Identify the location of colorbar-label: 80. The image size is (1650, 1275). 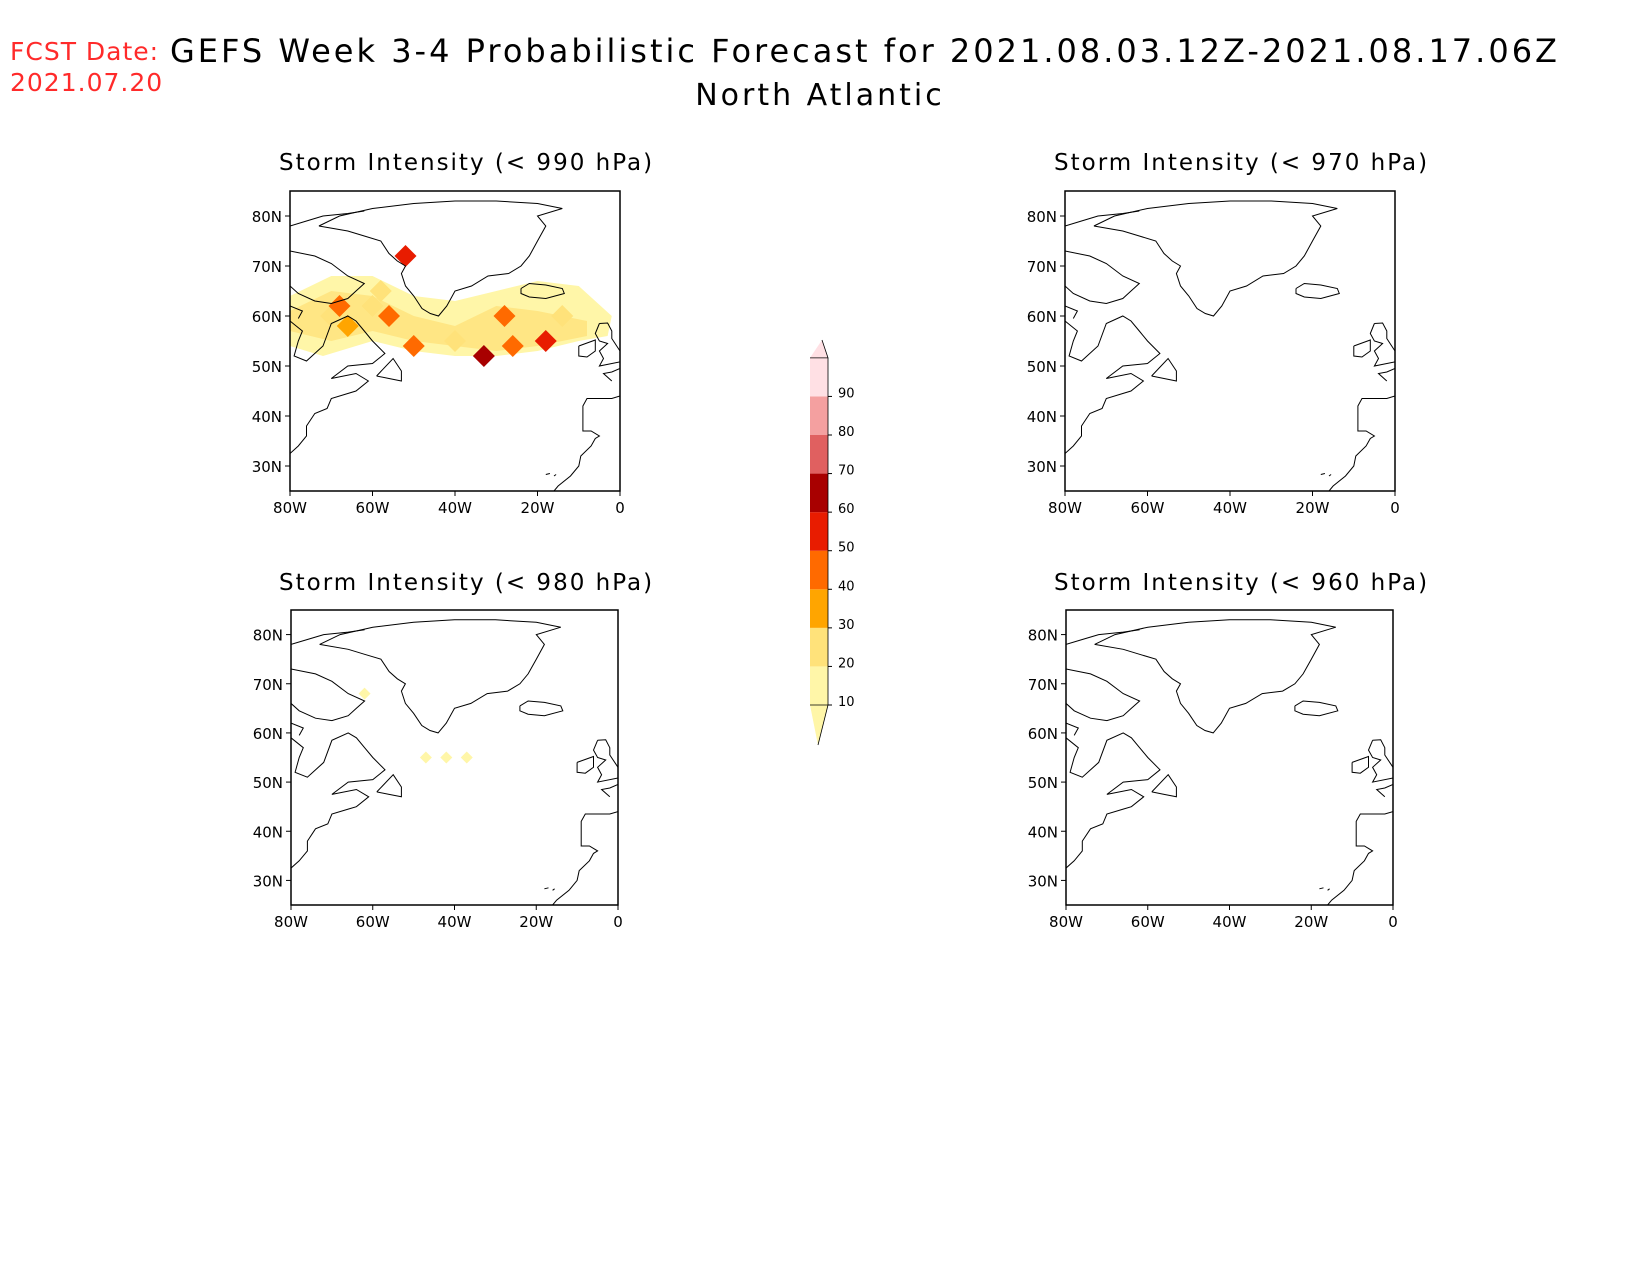
(846, 432).